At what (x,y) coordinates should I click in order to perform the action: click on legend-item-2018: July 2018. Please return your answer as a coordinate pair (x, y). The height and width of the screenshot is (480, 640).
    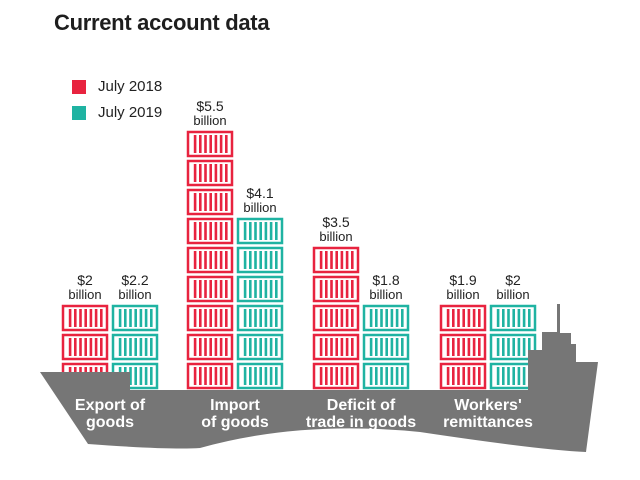
    Looking at the image, I should click on (117, 86).